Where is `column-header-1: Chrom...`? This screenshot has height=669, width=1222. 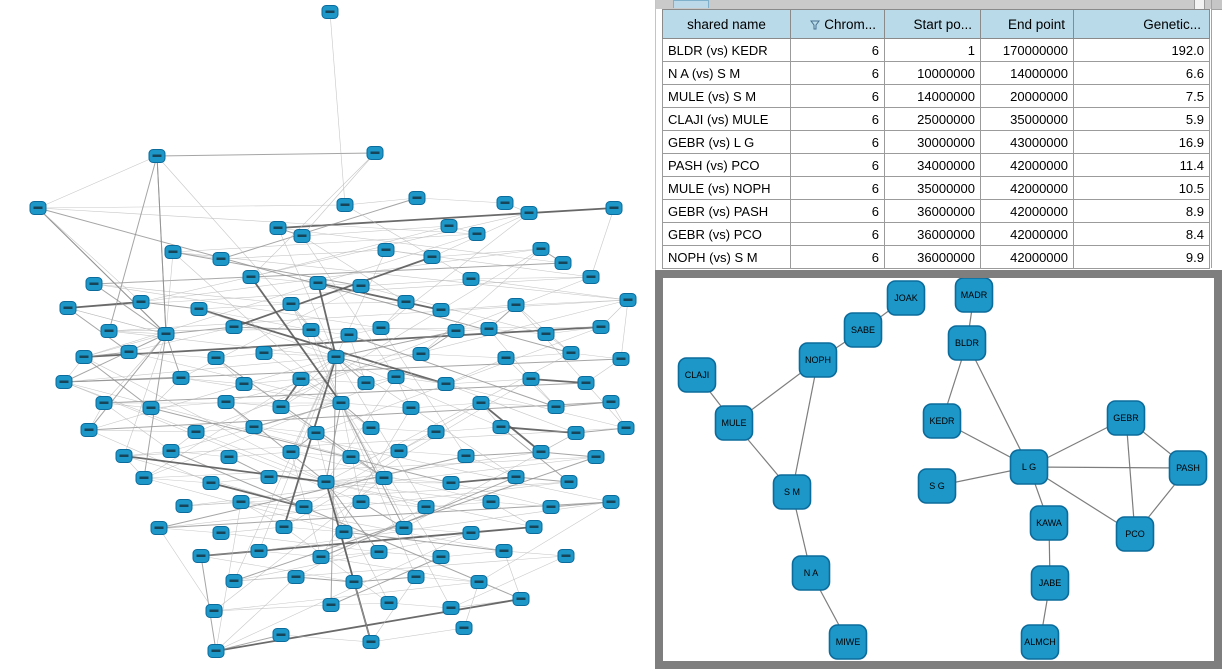
column-header-1: Chrom... is located at coordinates (837, 24).